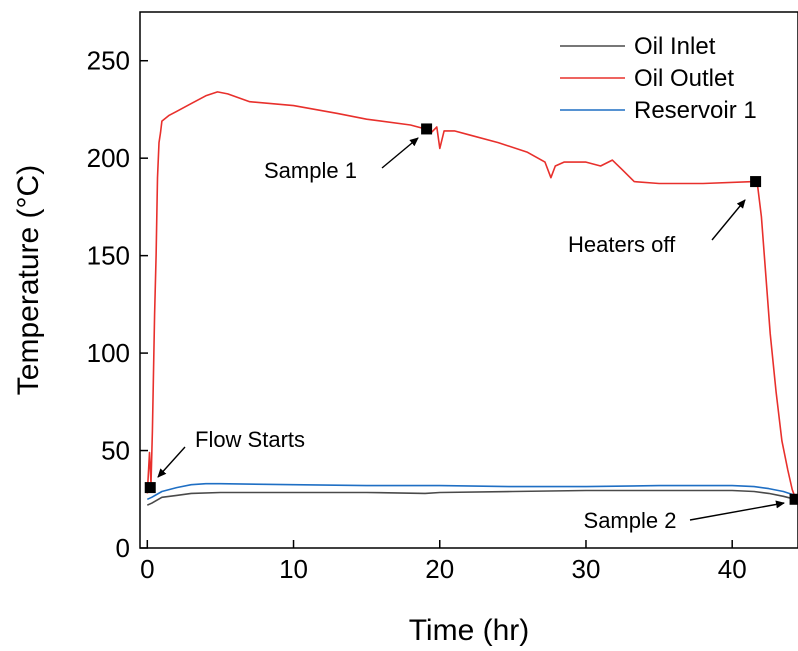 Image resolution: width=798 pixels, height=651 pixels. Describe the element at coordinates (684, 78) in the screenshot. I see `legend-label: Oil Outlet` at that location.